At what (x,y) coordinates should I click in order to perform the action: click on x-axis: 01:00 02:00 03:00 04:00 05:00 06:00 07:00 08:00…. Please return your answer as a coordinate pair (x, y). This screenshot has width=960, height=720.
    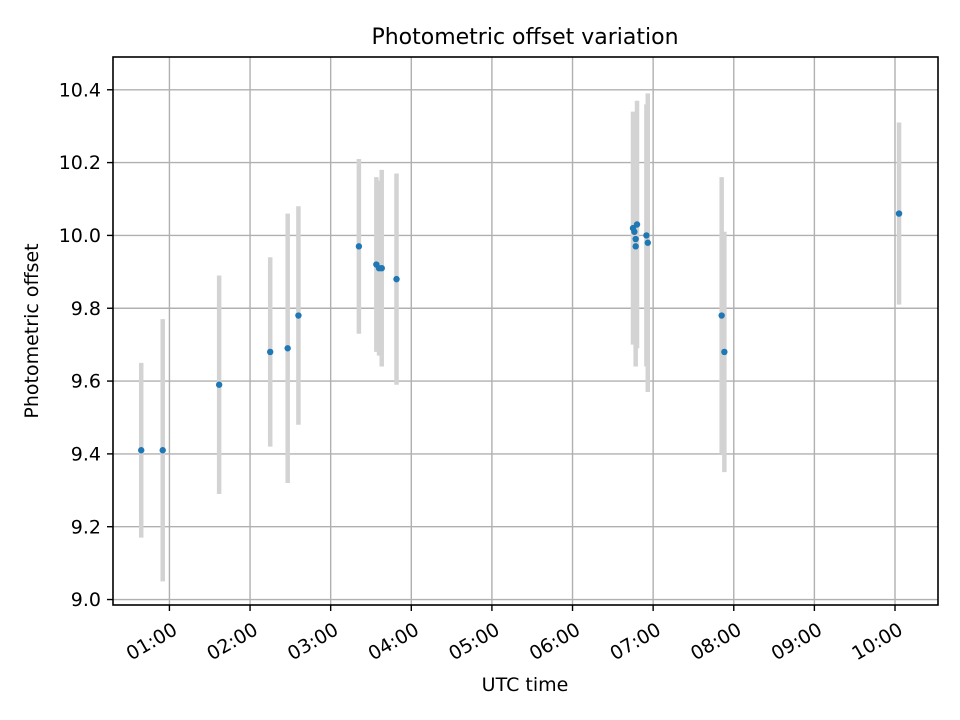
    Looking at the image, I should click on (515, 635).